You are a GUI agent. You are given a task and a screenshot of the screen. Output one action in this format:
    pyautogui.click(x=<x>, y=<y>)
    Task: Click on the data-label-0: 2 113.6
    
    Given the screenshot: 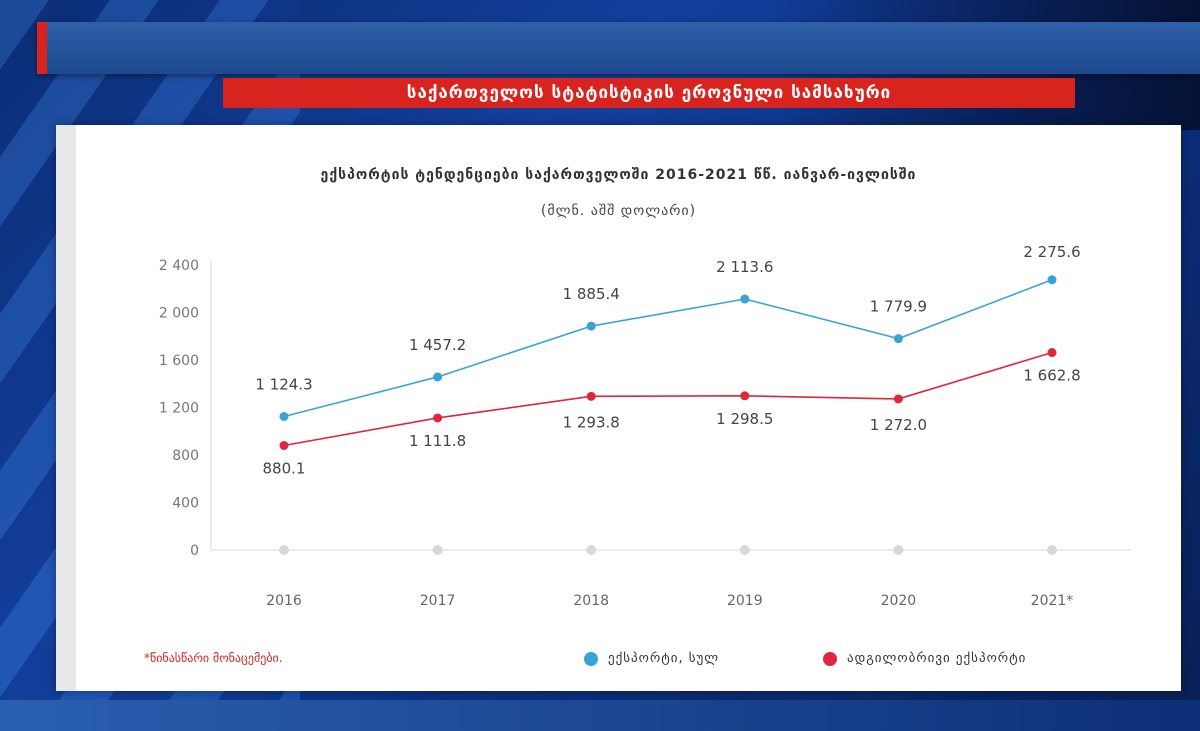 What is the action you would take?
    pyautogui.click(x=744, y=267)
    